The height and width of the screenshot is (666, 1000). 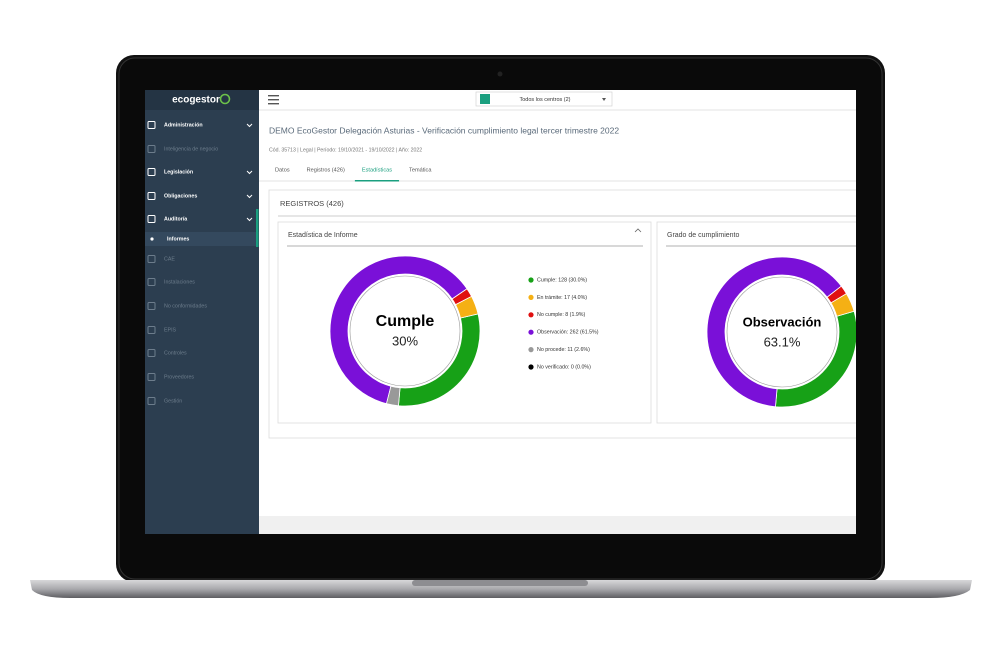 What do you see at coordinates (638, 230) in the screenshot?
I see `collapse-icon` at bounding box center [638, 230].